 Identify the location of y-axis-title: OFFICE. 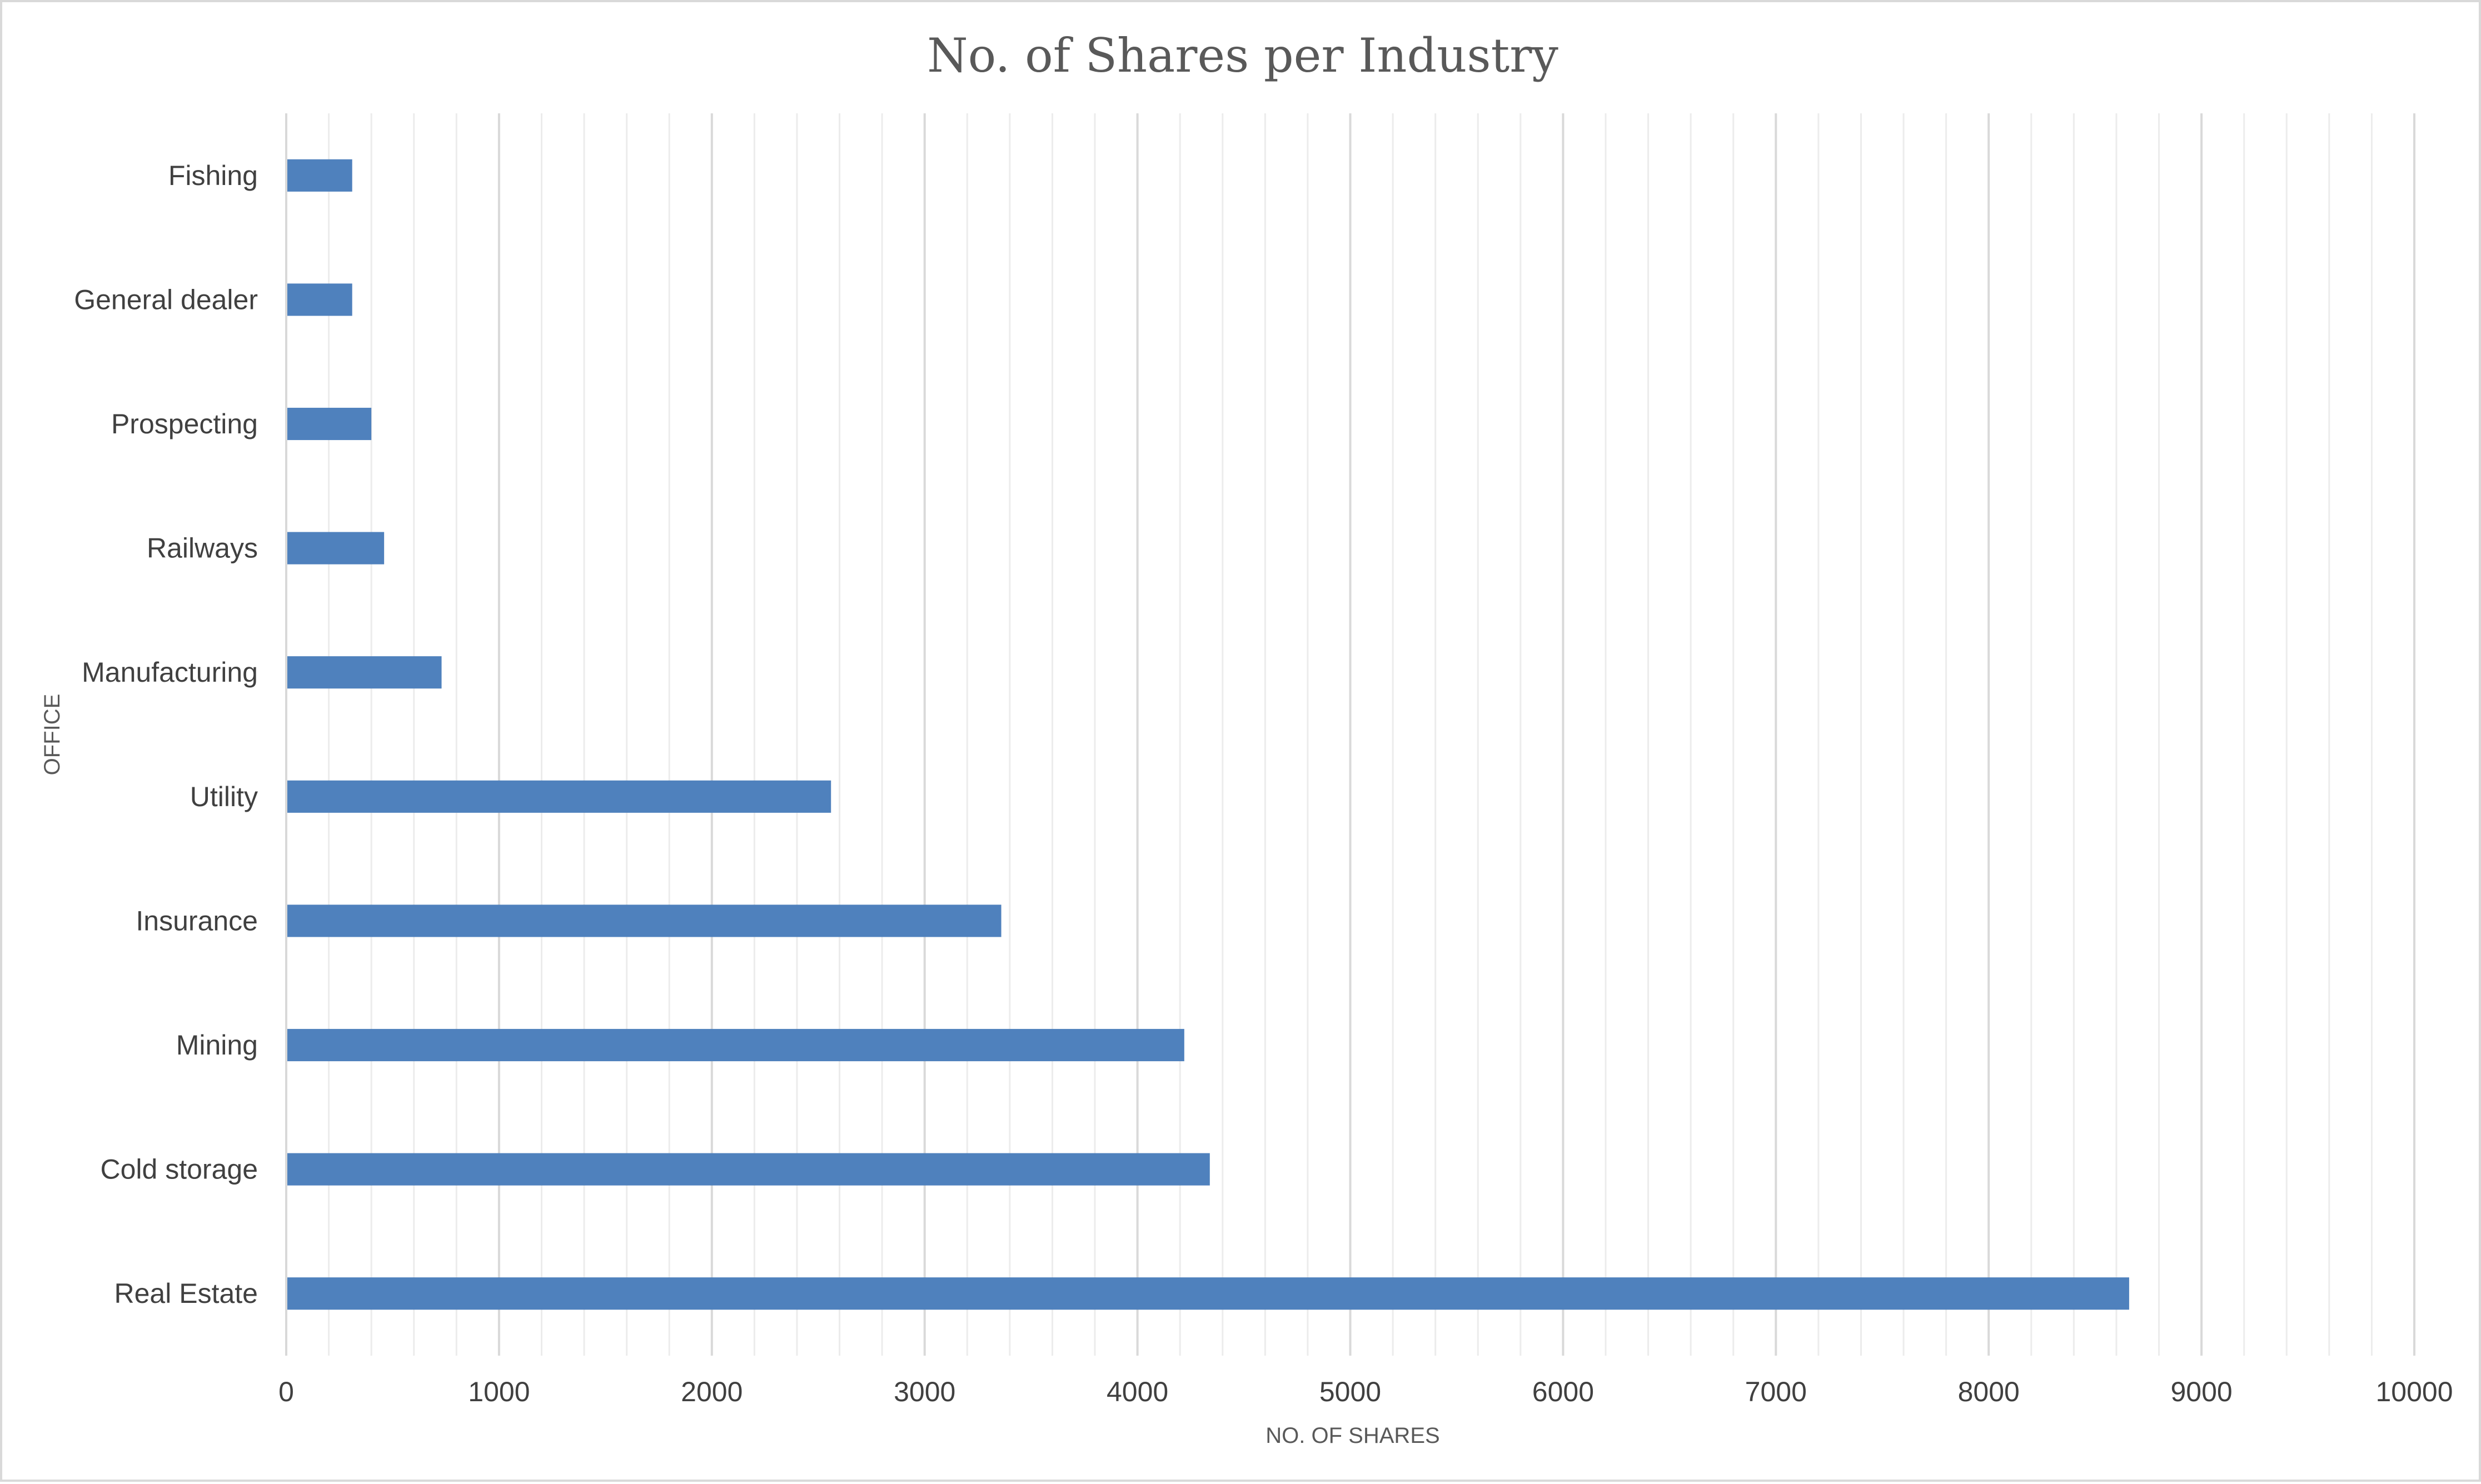
(52, 735).